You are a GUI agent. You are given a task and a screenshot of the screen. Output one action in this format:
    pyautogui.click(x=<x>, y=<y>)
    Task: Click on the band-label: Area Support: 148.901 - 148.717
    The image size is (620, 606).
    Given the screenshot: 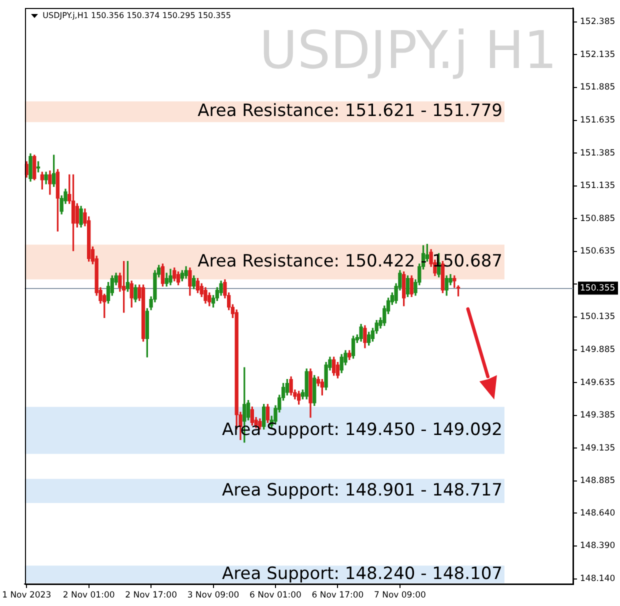 What is the action you would take?
    pyautogui.click(x=362, y=490)
    